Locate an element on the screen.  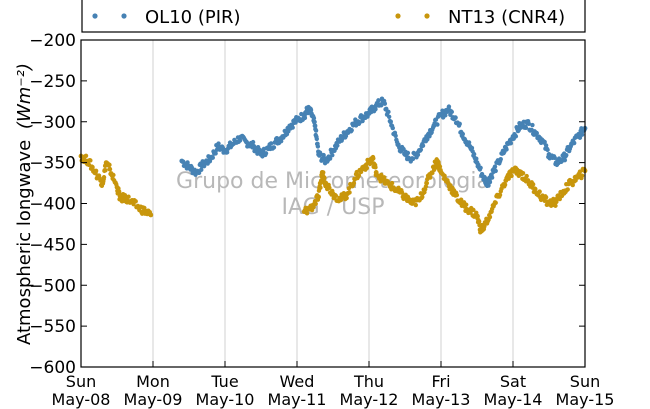
x-tick-date-label: May-09 is located at coordinates (153, 399).